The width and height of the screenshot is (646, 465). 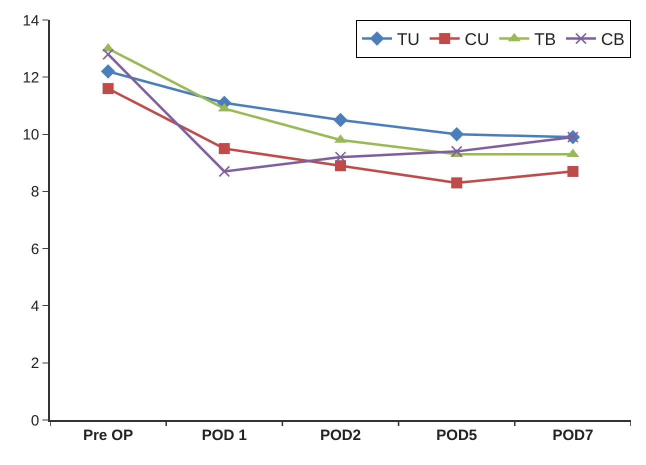 I want to click on x-tick-label: POD2, so click(x=340, y=435).